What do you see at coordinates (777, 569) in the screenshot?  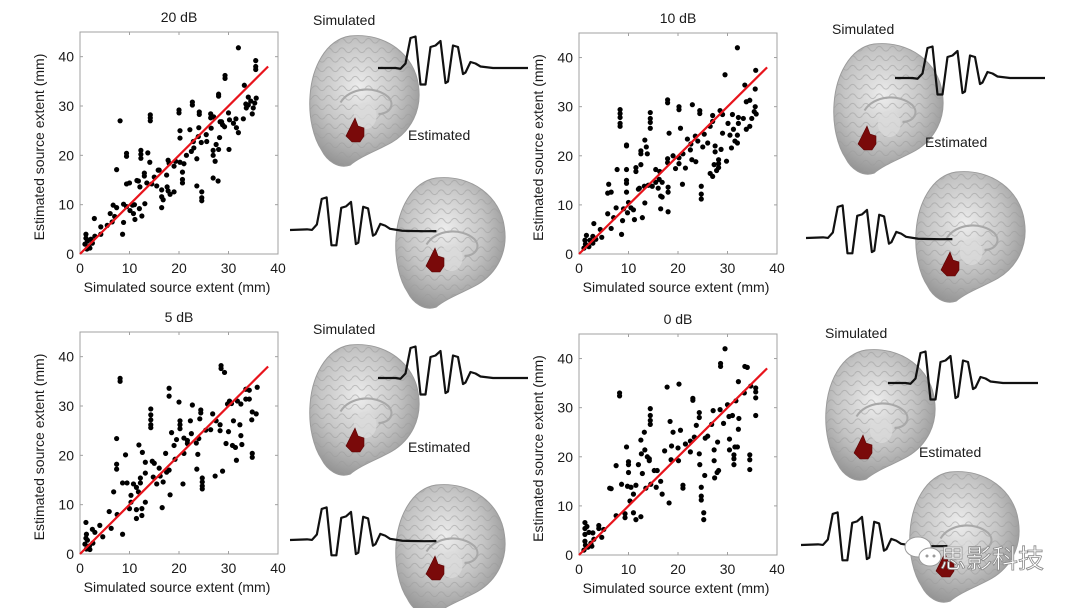 I see `x-tick-label: 40` at bounding box center [777, 569].